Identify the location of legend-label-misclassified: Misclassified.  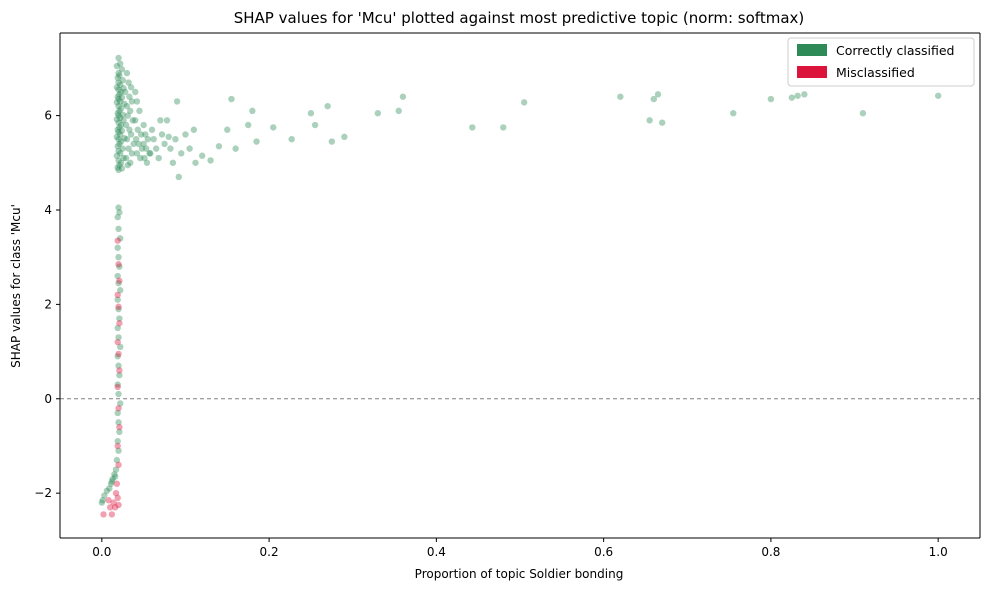
(875, 72).